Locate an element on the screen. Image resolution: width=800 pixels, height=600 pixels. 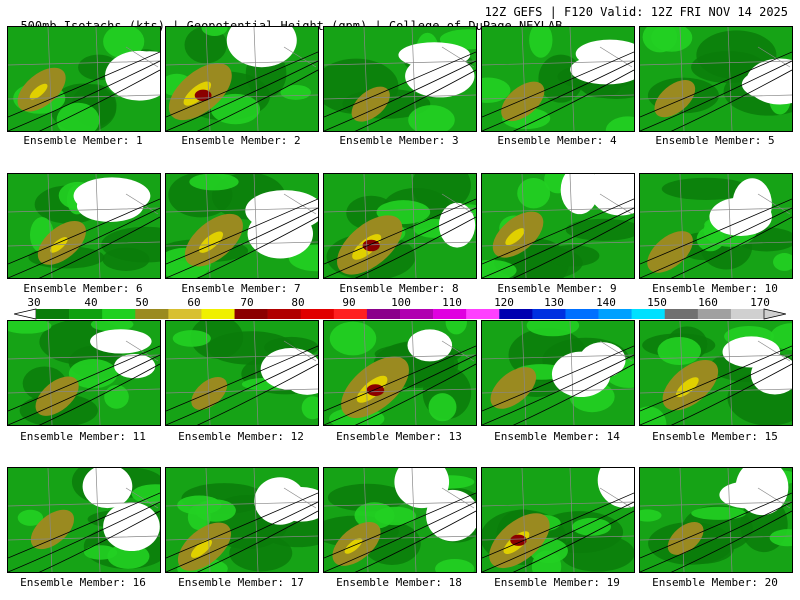
ensemble-member-caption: Ensemble Member: 1 is located at coordinates (83, 140).